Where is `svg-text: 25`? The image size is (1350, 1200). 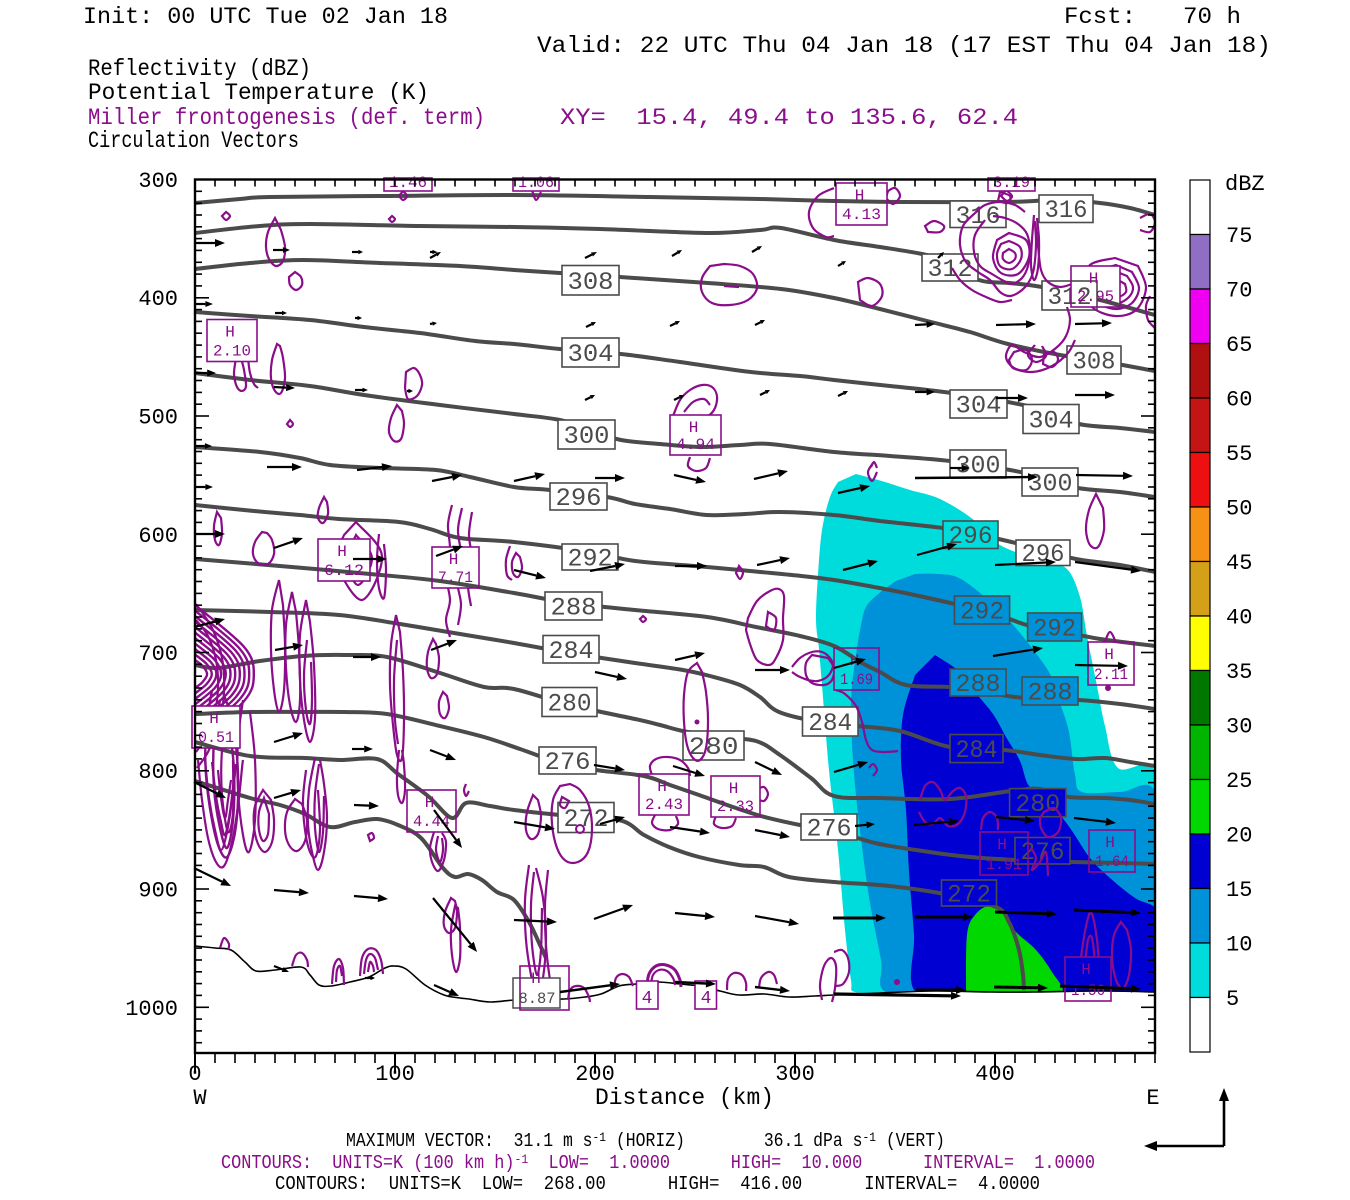 svg-text: 25 is located at coordinates (1239, 781).